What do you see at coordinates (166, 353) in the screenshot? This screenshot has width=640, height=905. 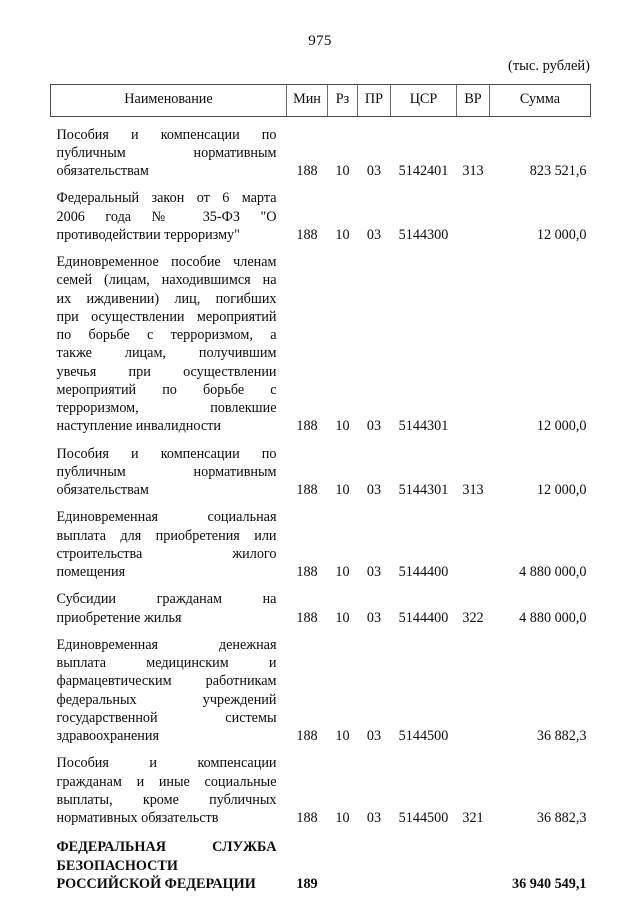 I see `row-name-line: также лицам, получившим` at bounding box center [166, 353].